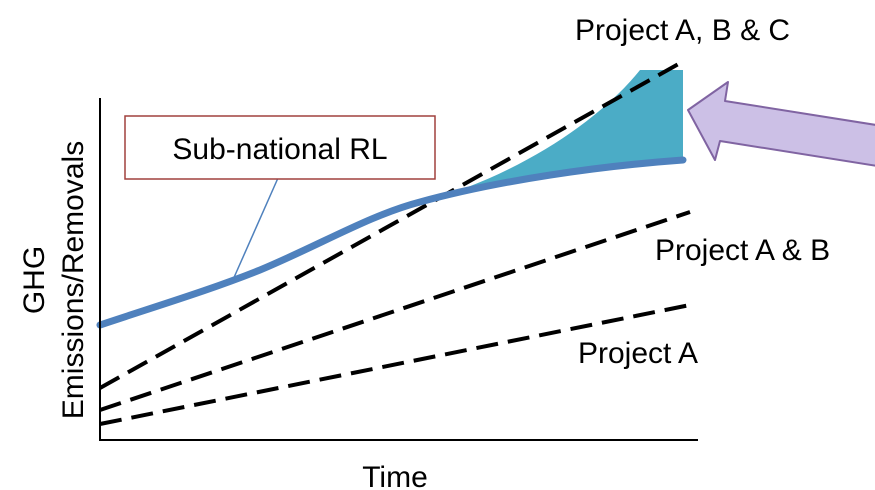 The width and height of the screenshot is (875, 490). What do you see at coordinates (395, 475) in the screenshot?
I see `x-axis-title: Time` at bounding box center [395, 475].